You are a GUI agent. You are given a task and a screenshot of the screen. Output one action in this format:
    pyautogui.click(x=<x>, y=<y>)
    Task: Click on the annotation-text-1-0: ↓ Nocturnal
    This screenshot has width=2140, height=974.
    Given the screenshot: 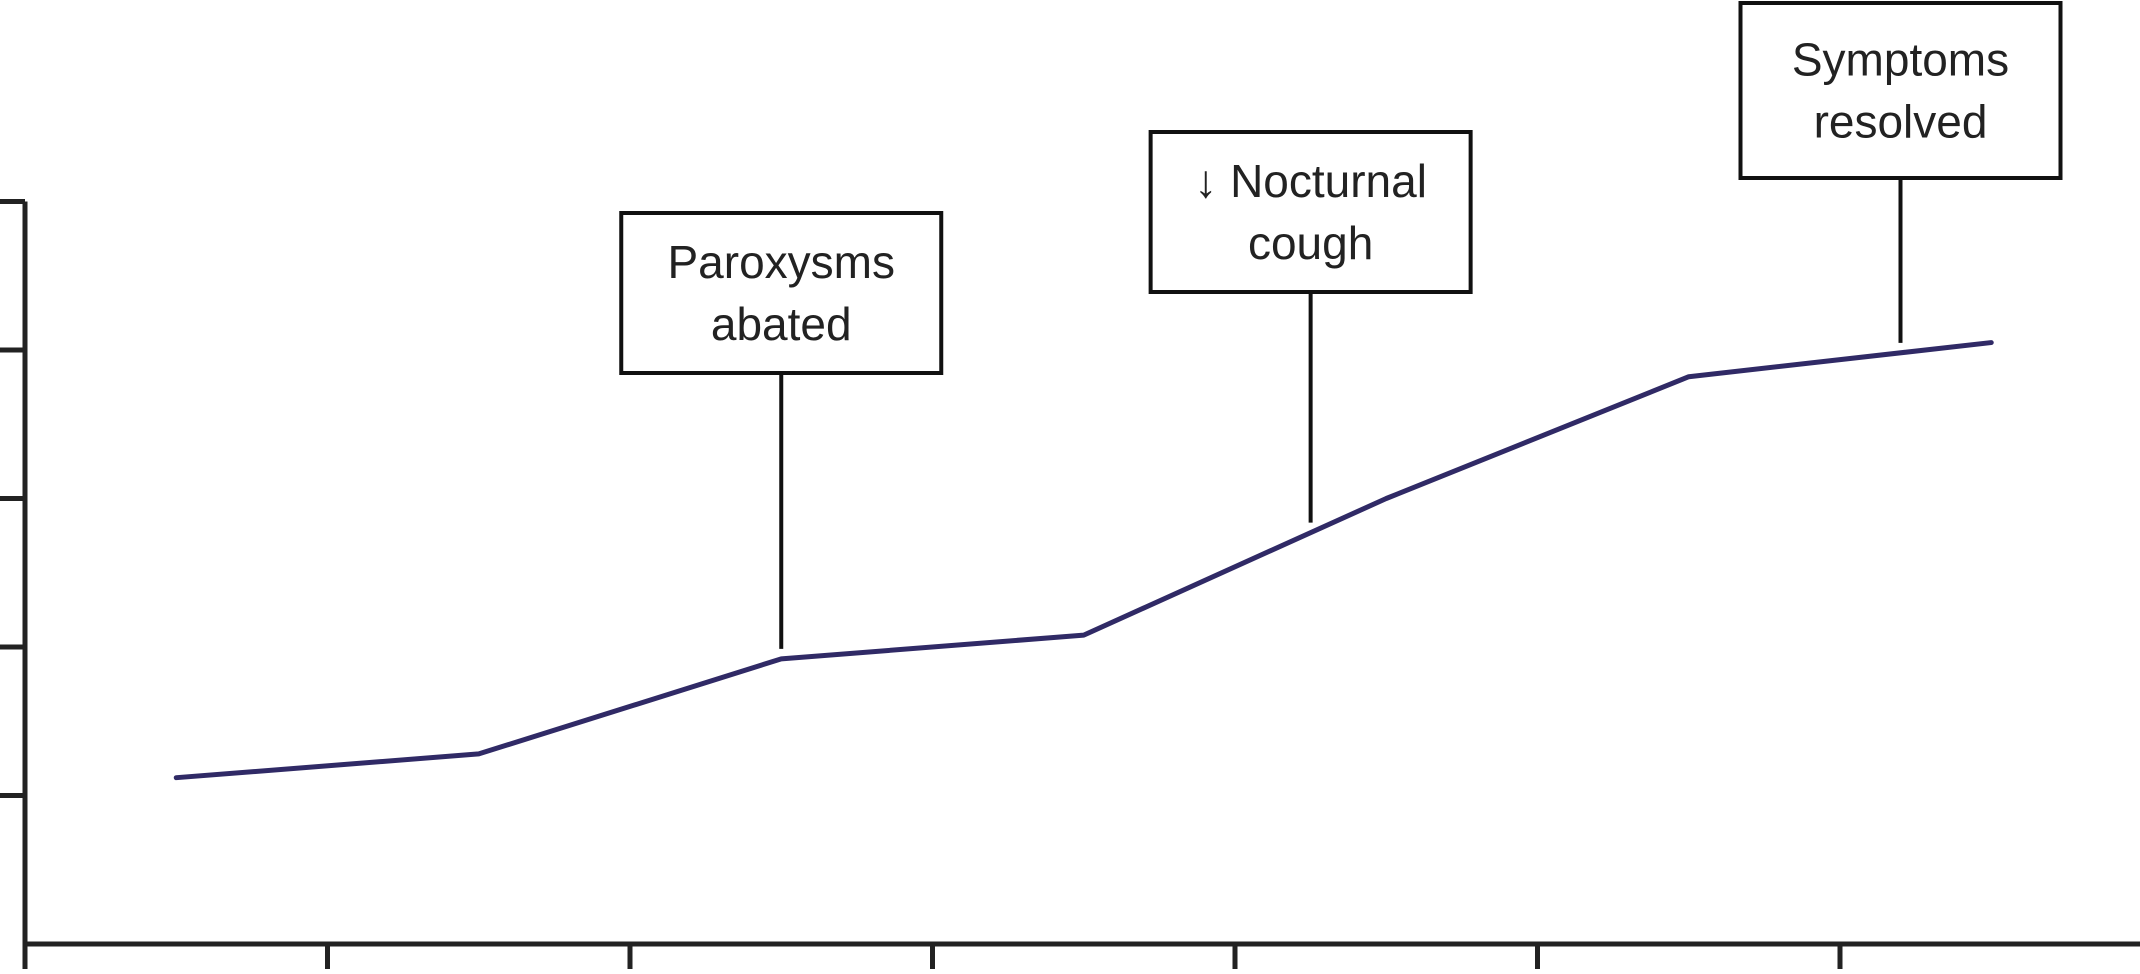 What is the action you would take?
    pyautogui.click(x=1310, y=181)
    